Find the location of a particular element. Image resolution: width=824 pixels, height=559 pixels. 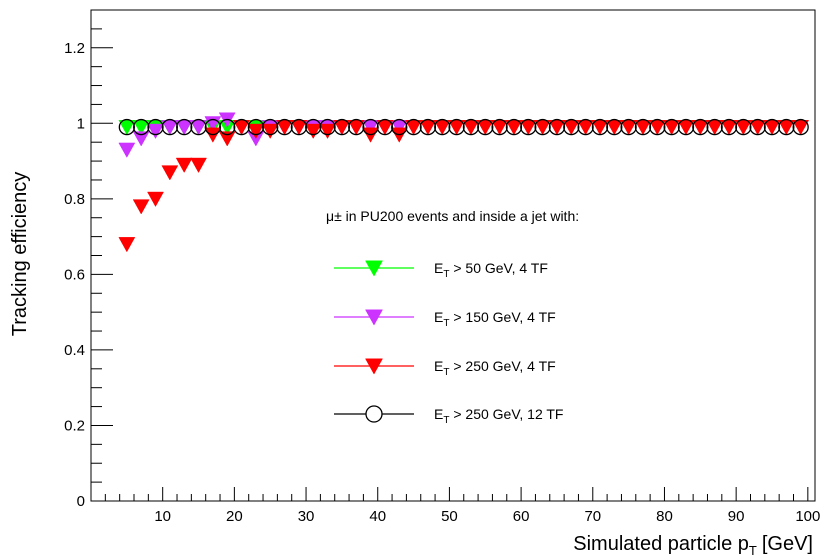

x-tick-label: 60 is located at coordinates (521, 516).